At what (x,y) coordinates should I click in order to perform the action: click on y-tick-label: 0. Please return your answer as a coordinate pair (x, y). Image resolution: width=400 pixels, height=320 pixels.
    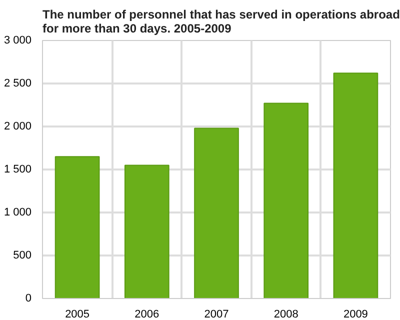
    Looking at the image, I should click on (28, 298).